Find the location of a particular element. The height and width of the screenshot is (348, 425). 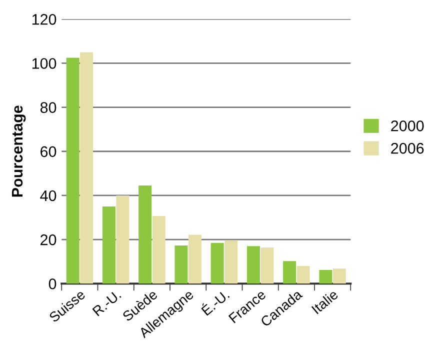

y-tick-label: 60 is located at coordinates (48, 152).